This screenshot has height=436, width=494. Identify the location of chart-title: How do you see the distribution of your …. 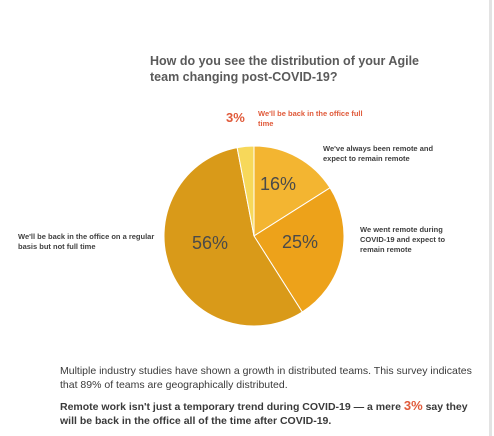
(284, 69).